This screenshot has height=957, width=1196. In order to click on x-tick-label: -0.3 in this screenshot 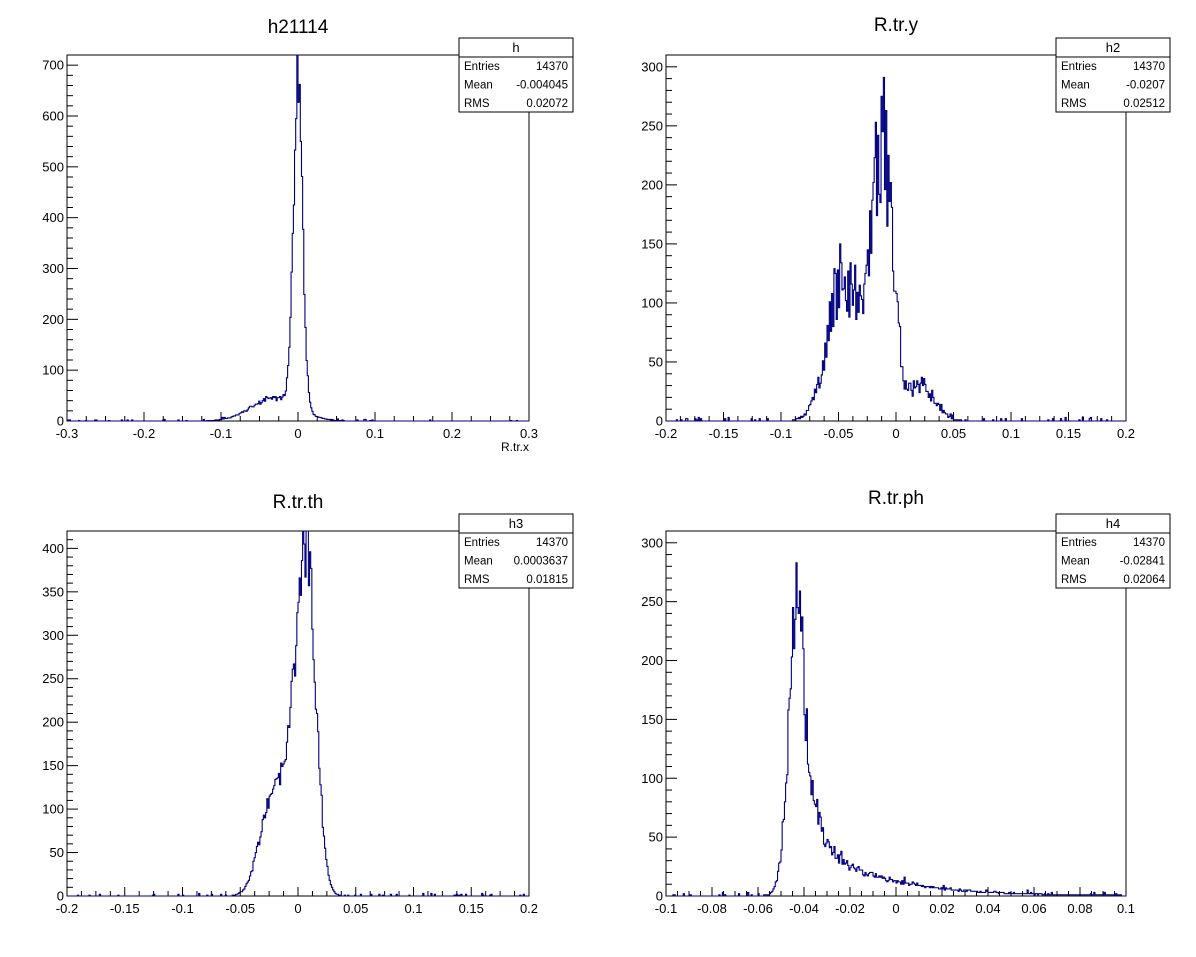, I will do `click(67, 433)`.